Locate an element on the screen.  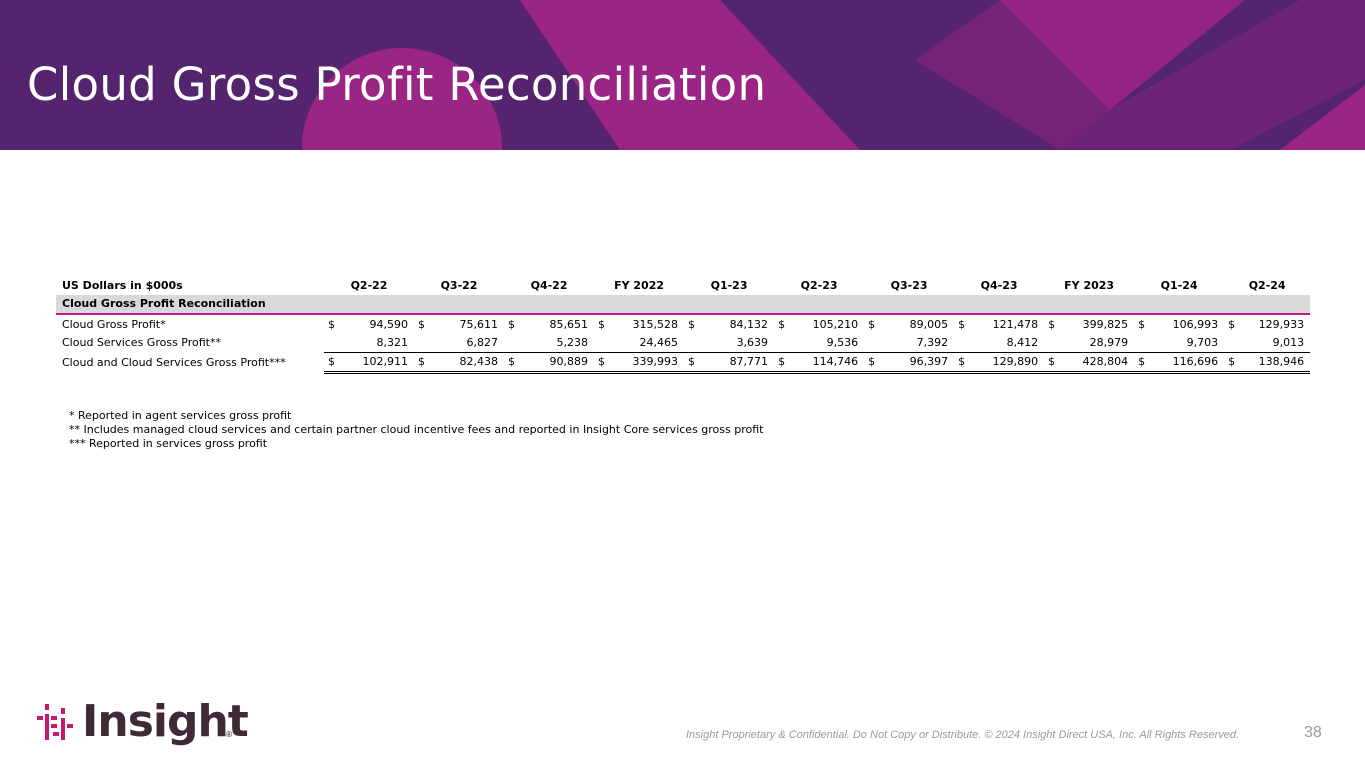
cell-value: 8,412 is located at coordinates (1006, 343).